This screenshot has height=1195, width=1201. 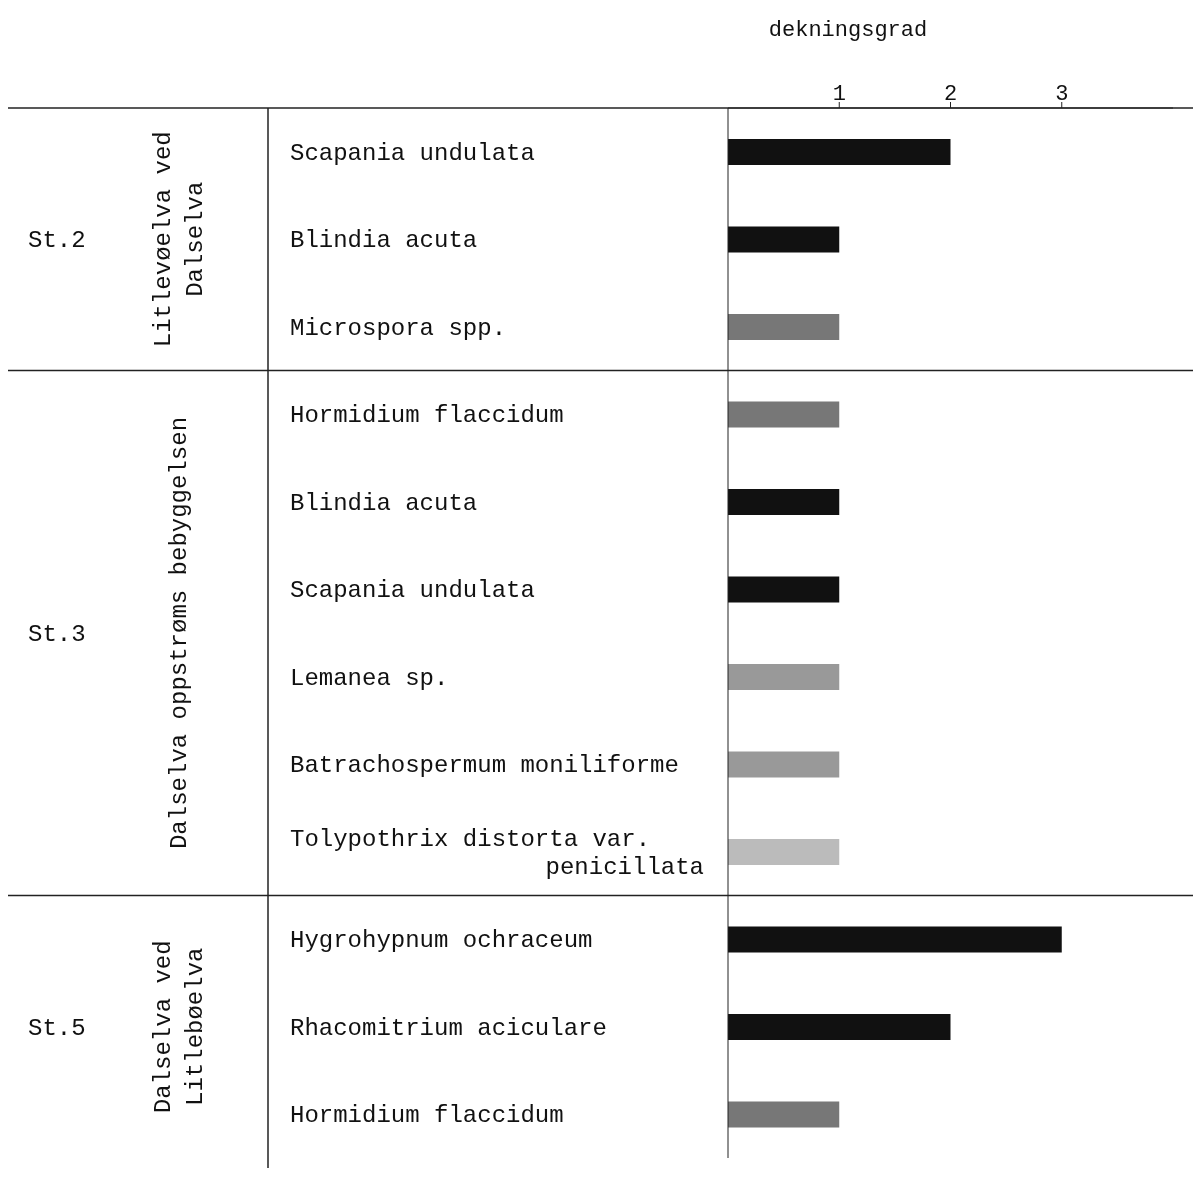 I want to click on text: St.5, so click(x=57, y=1028).